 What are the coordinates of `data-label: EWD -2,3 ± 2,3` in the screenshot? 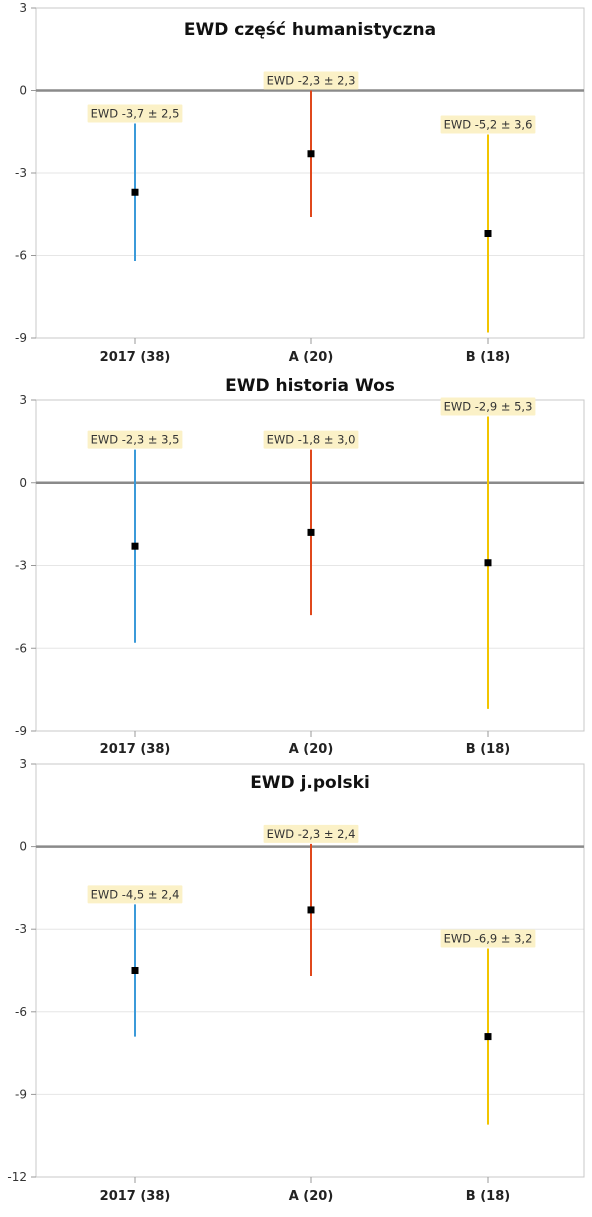 It's located at (311, 80).